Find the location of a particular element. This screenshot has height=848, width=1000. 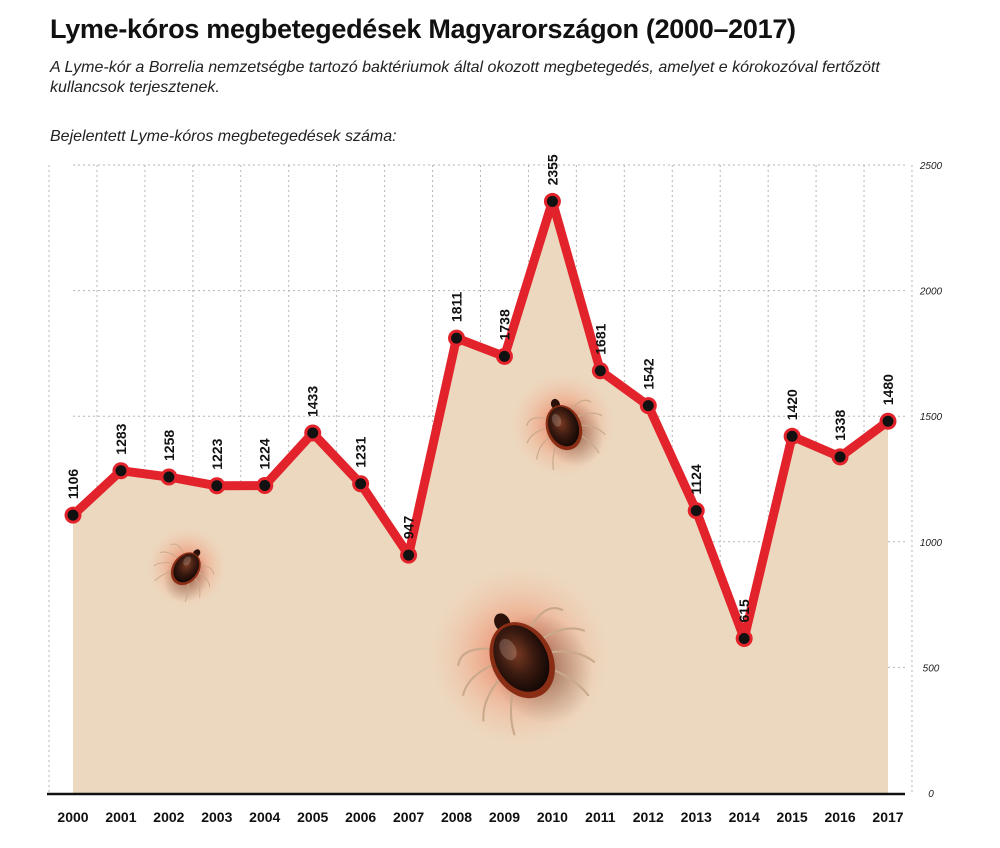

x-tick-label: 2017 is located at coordinates (887, 817).